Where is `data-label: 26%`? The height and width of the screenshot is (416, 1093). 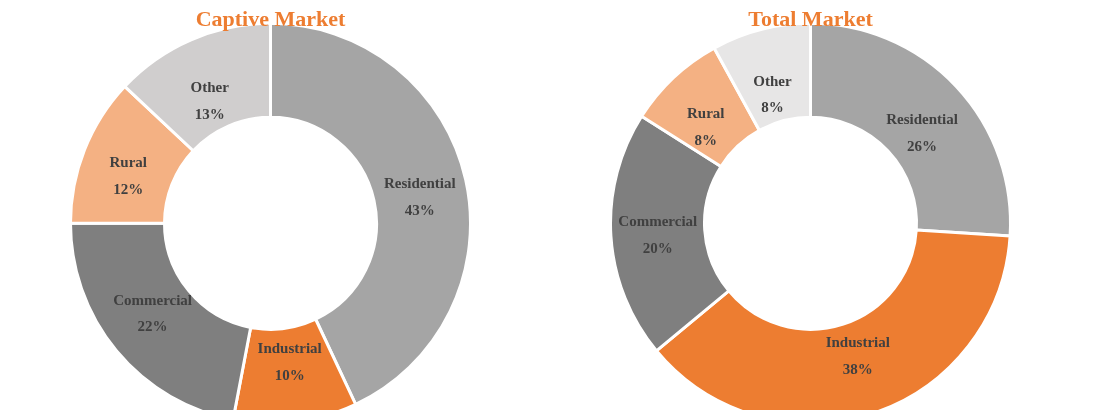 data-label: 26% is located at coordinates (922, 146).